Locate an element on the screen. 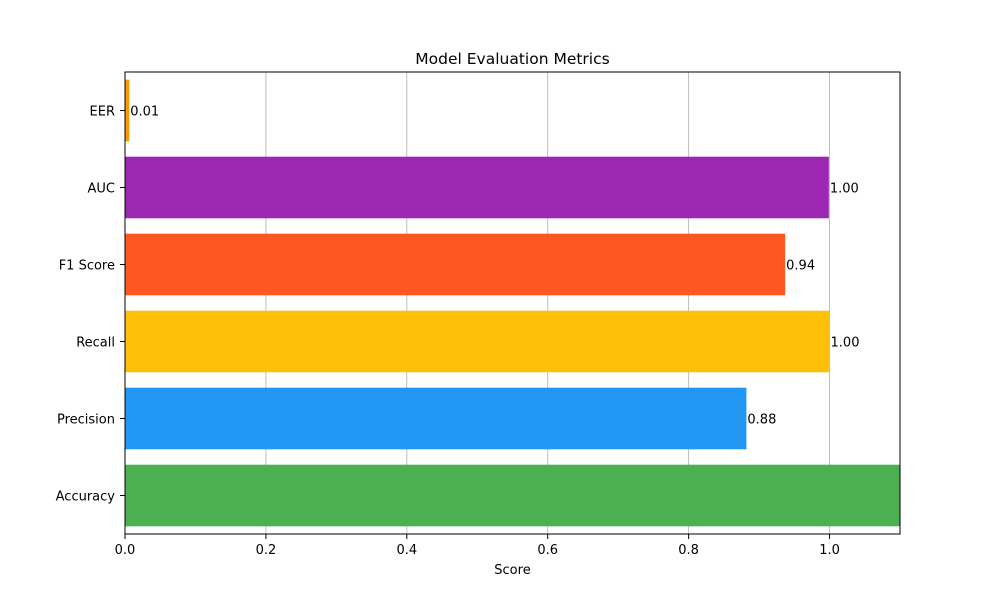 Image resolution: width=1000 pixels, height=604 pixels. y-tick-label: AUC is located at coordinates (102, 189).